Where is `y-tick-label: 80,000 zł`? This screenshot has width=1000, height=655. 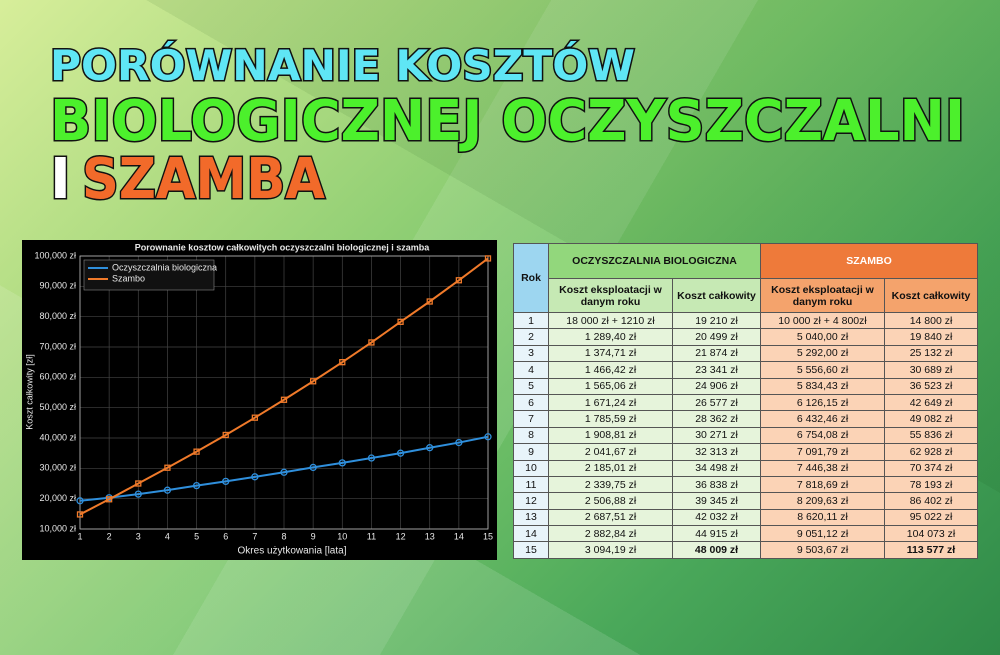 y-tick-label: 80,000 zł is located at coordinates (57, 316).